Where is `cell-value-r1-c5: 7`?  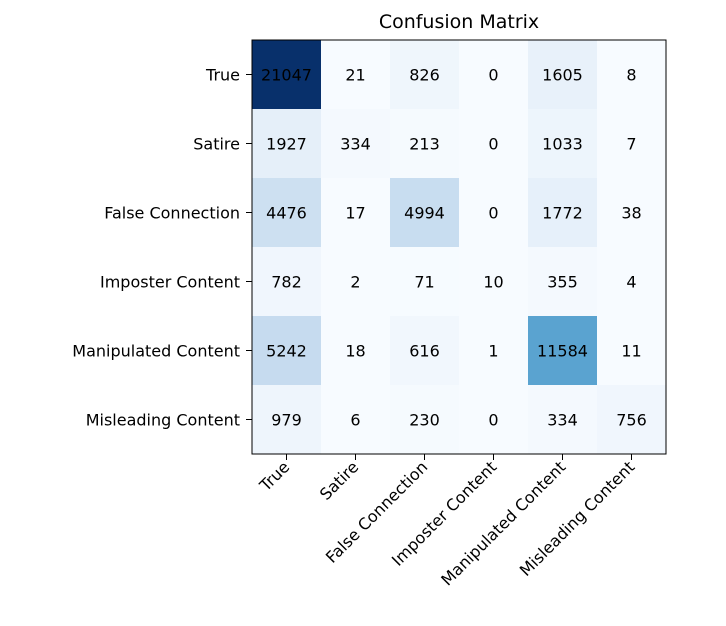 cell-value-r1-c5: 7 is located at coordinates (631, 144).